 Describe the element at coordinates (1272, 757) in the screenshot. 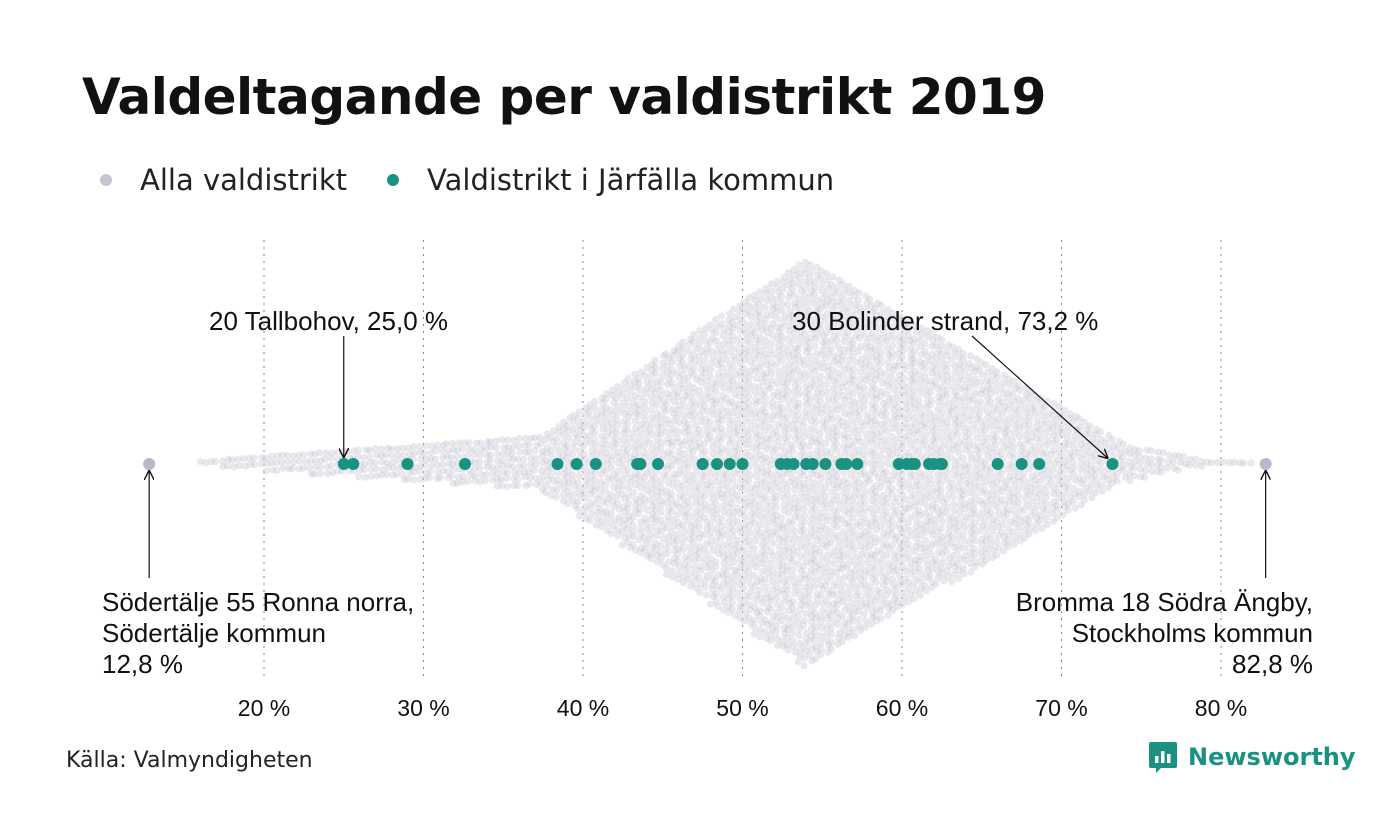

I see `brand-name: Newsworthy` at that location.